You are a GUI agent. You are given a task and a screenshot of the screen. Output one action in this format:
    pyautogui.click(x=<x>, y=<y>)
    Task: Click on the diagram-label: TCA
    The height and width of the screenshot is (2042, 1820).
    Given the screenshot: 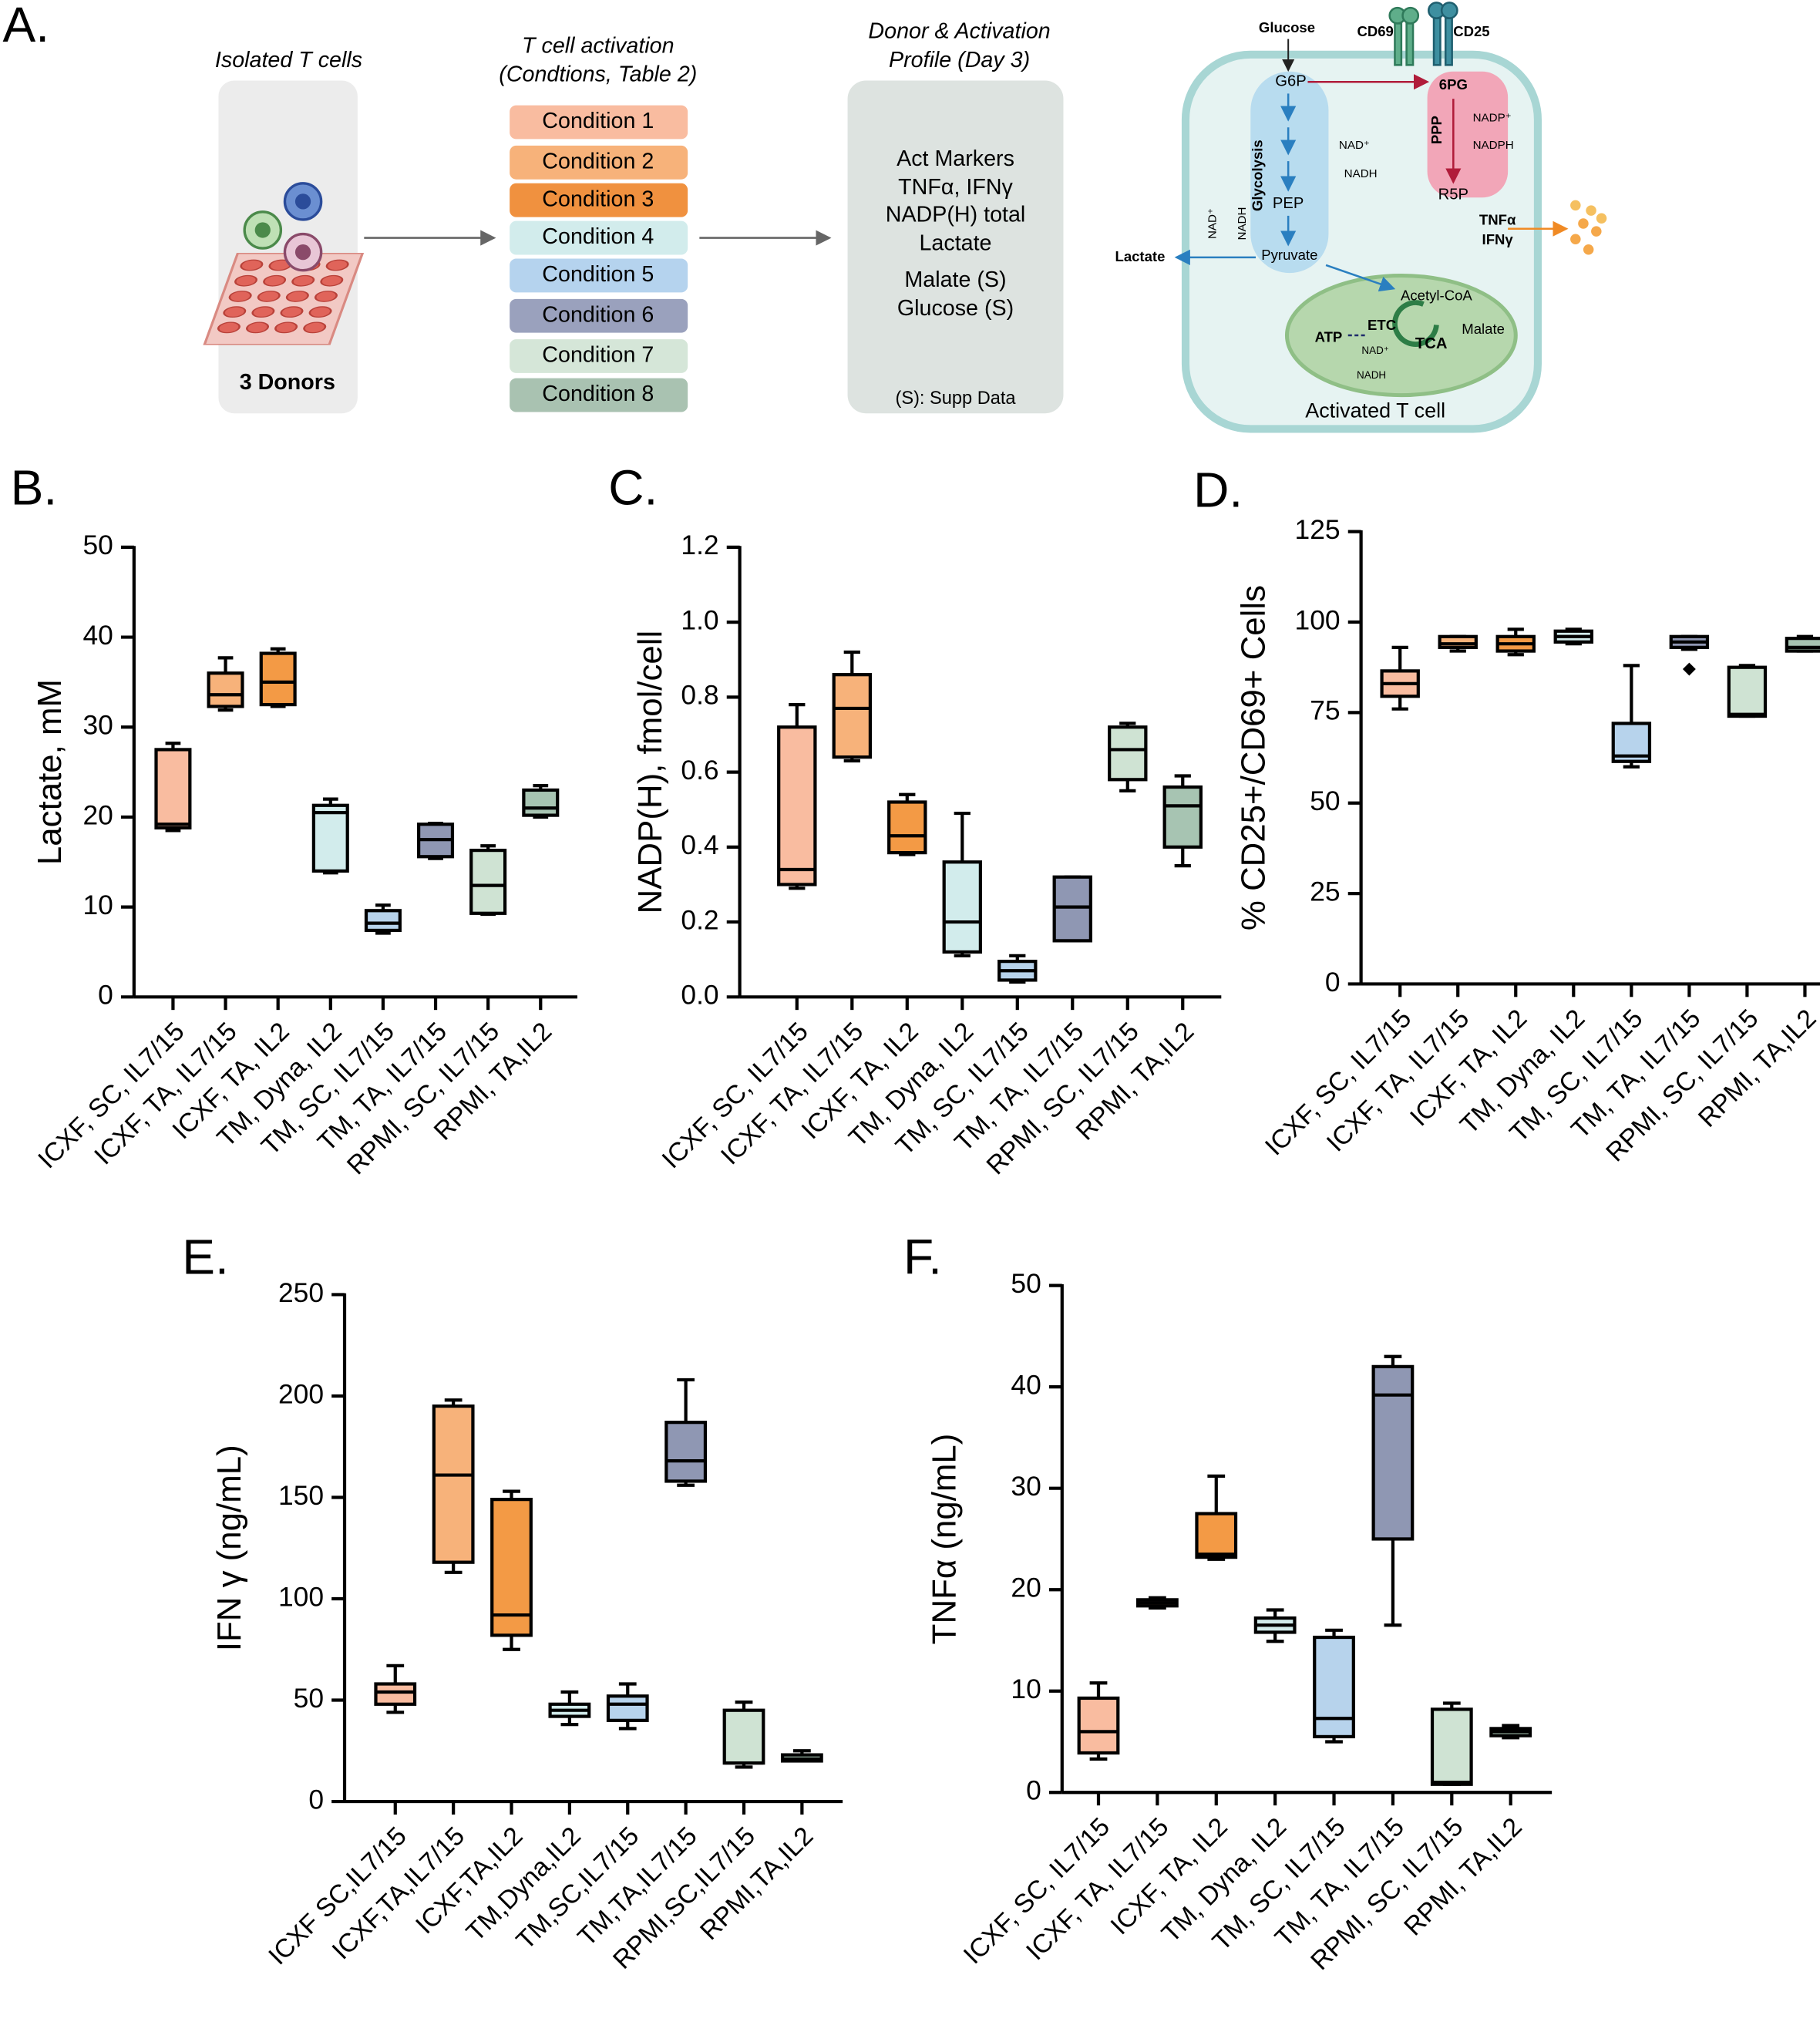 What is the action you would take?
    pyautogui.click(x=1431, y=343)
    